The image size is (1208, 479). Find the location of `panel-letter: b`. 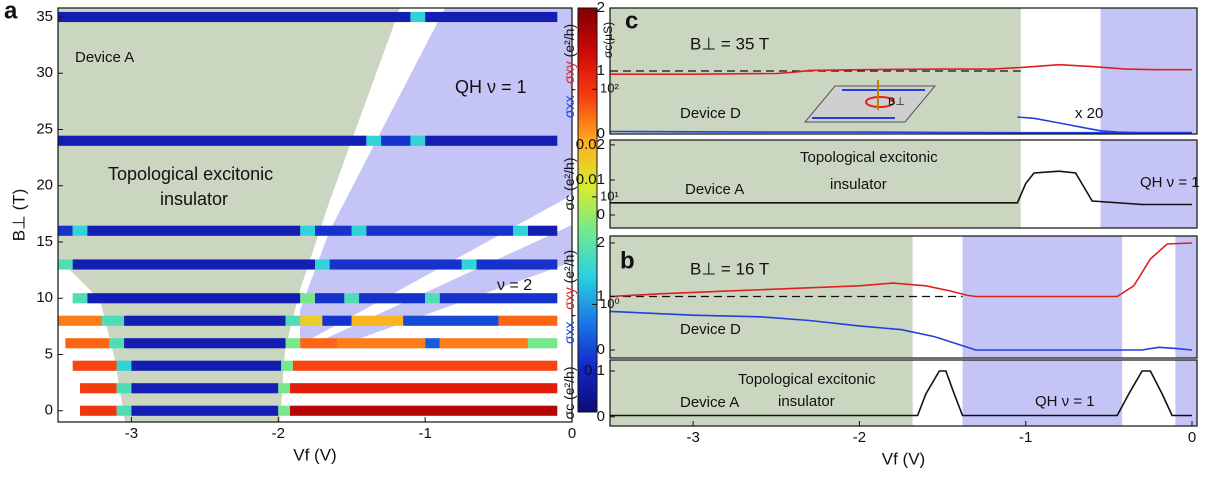

panel-letter: b is located at coordinates (627, 260).